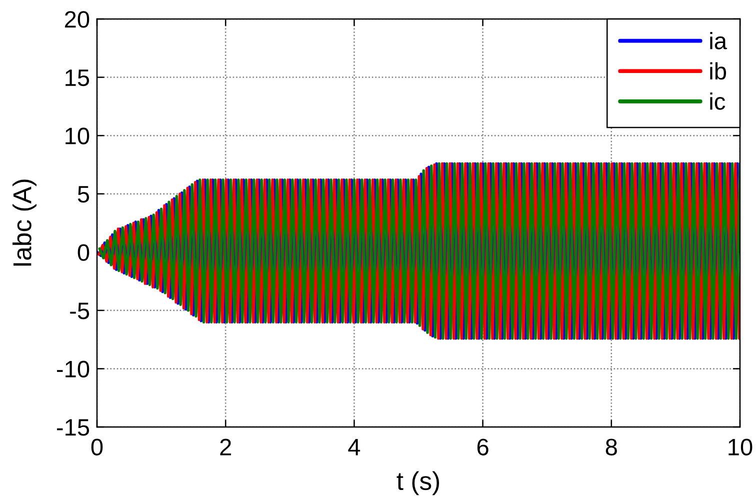 The image size is (756, 499). I want to click on y-tick-label: 15, so click(78, 78).